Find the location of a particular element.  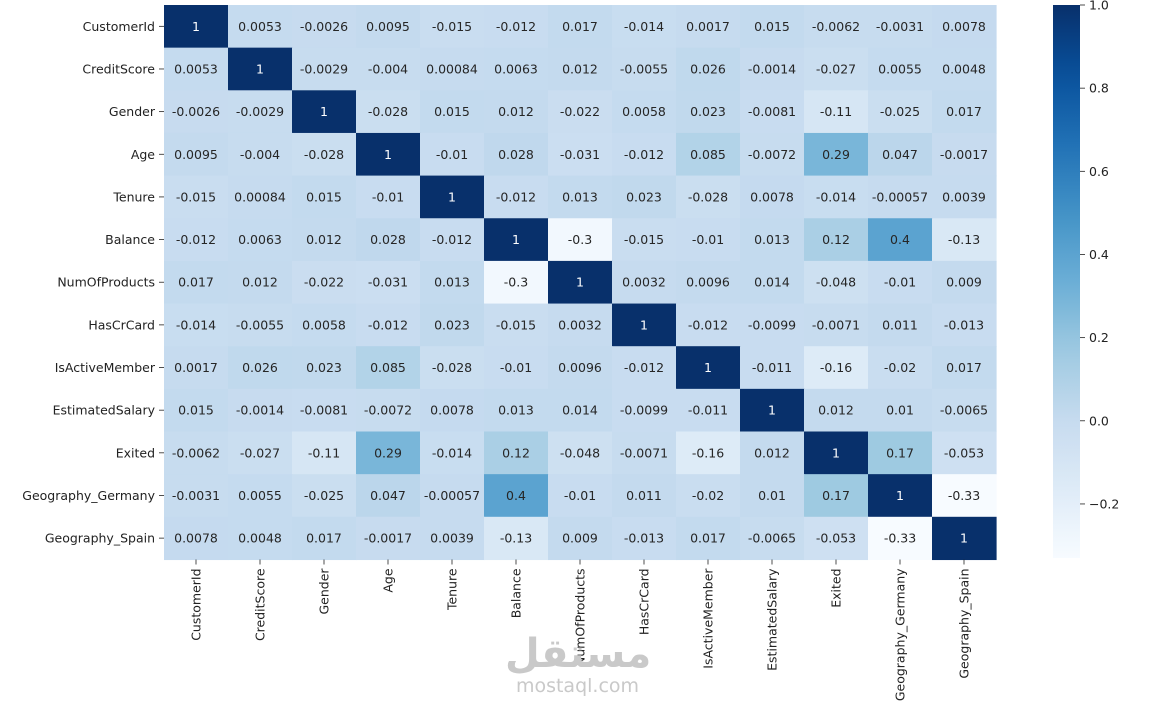

cell-annotation: -0.014 is located at coordinates (196, 324).